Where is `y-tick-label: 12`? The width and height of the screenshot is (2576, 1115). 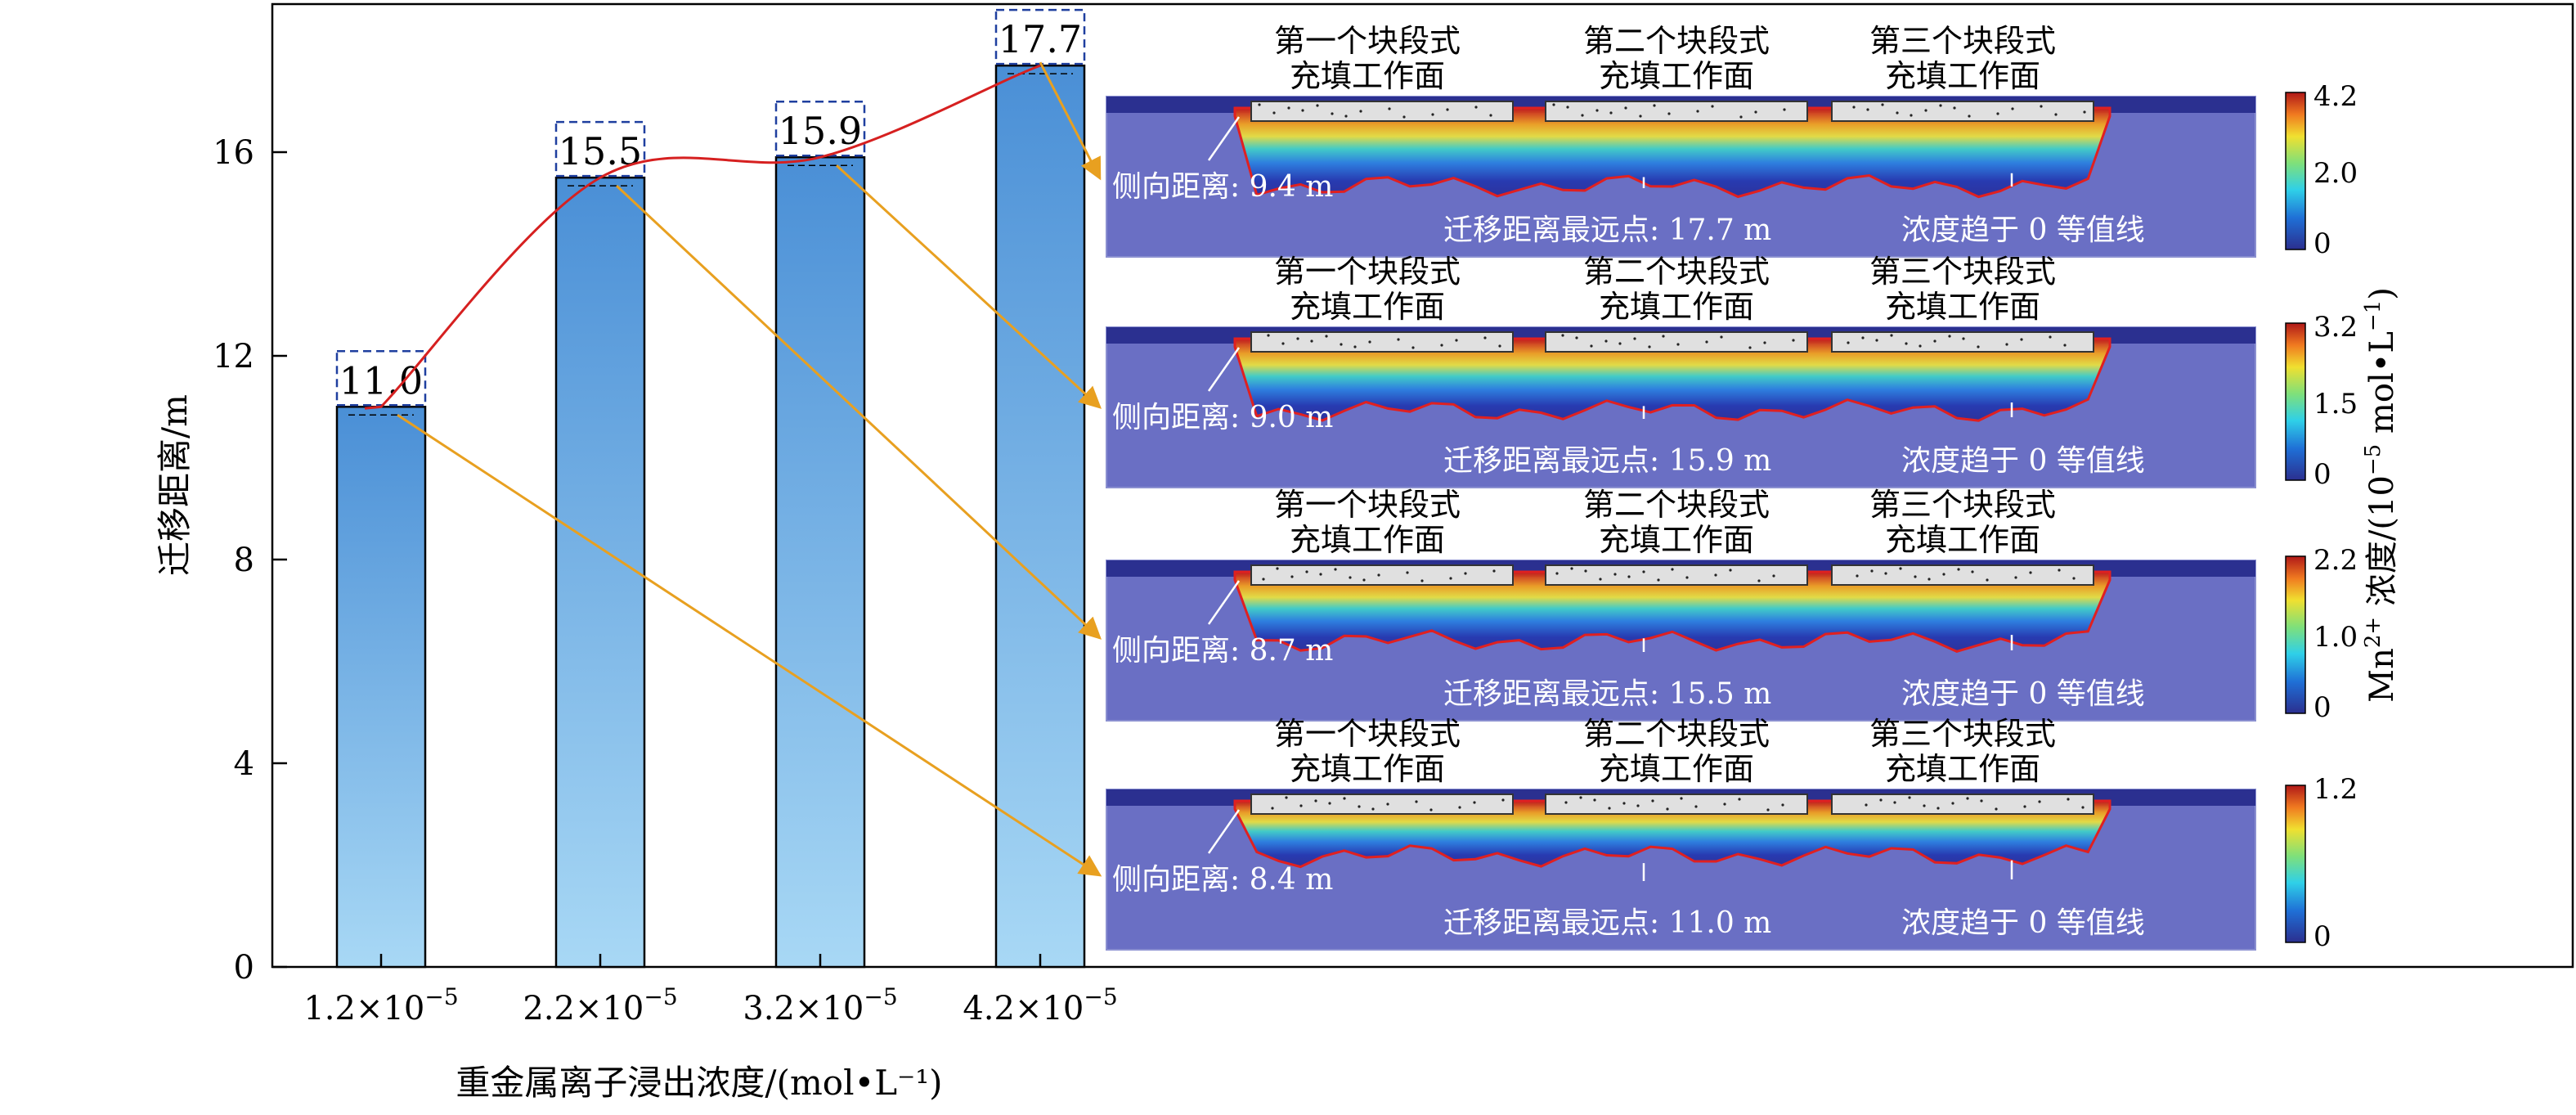 y-tick-label: 12 is located at coordinates (233, 356).